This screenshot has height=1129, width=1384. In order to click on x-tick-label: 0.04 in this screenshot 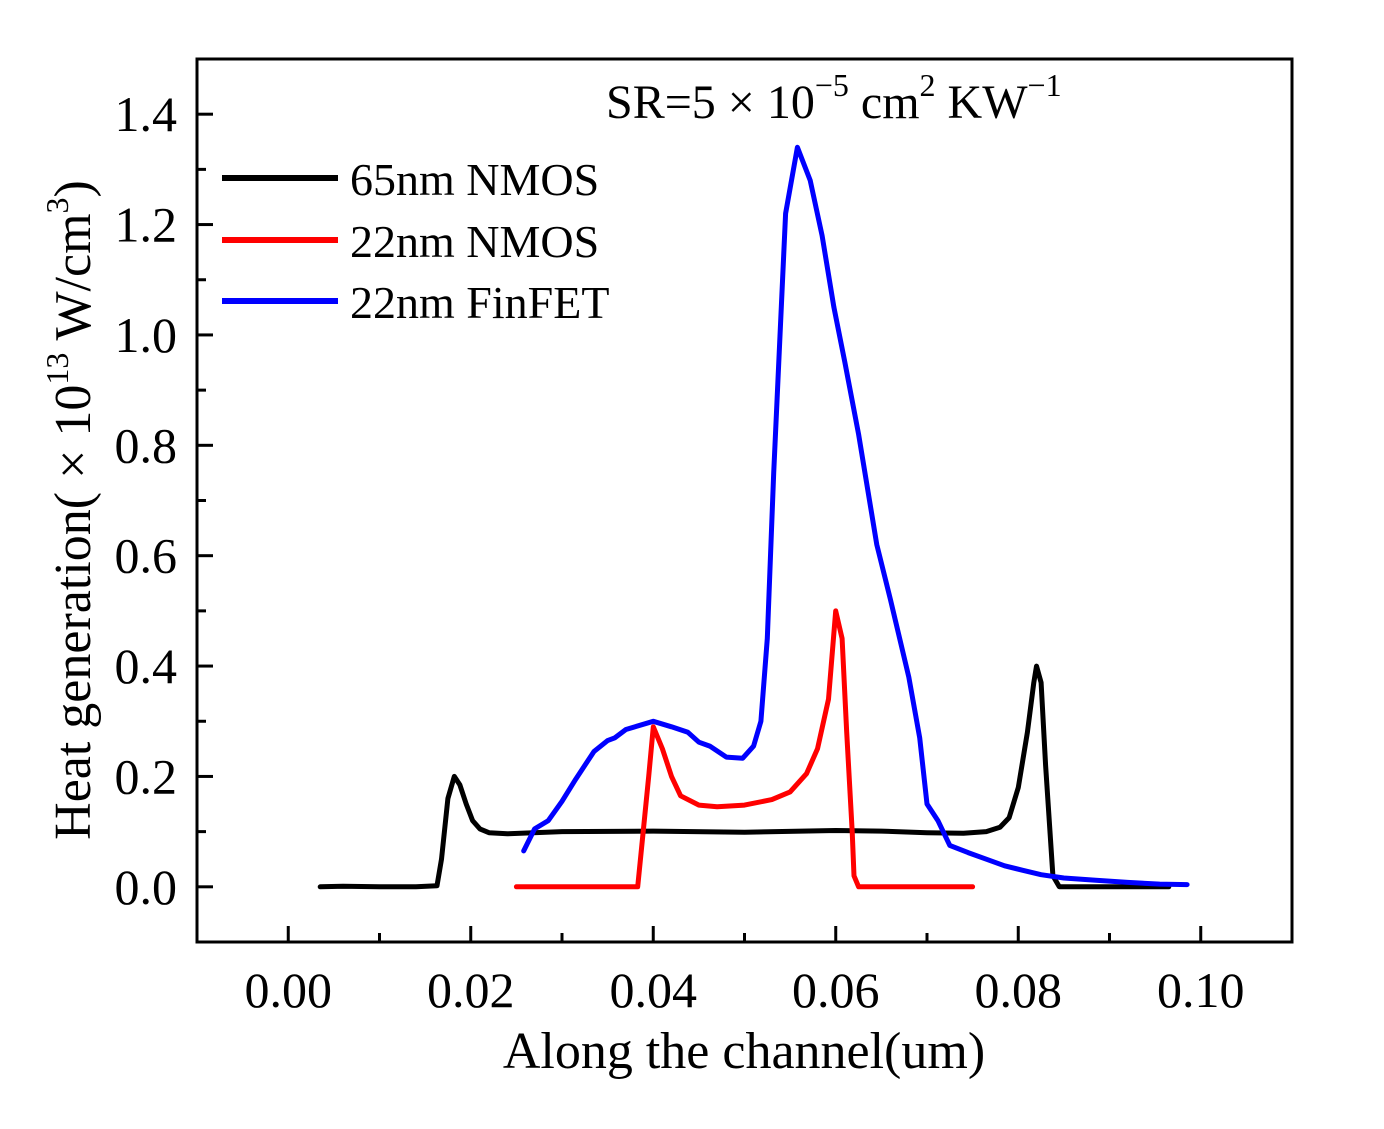, I will do `click(654, 990)`.